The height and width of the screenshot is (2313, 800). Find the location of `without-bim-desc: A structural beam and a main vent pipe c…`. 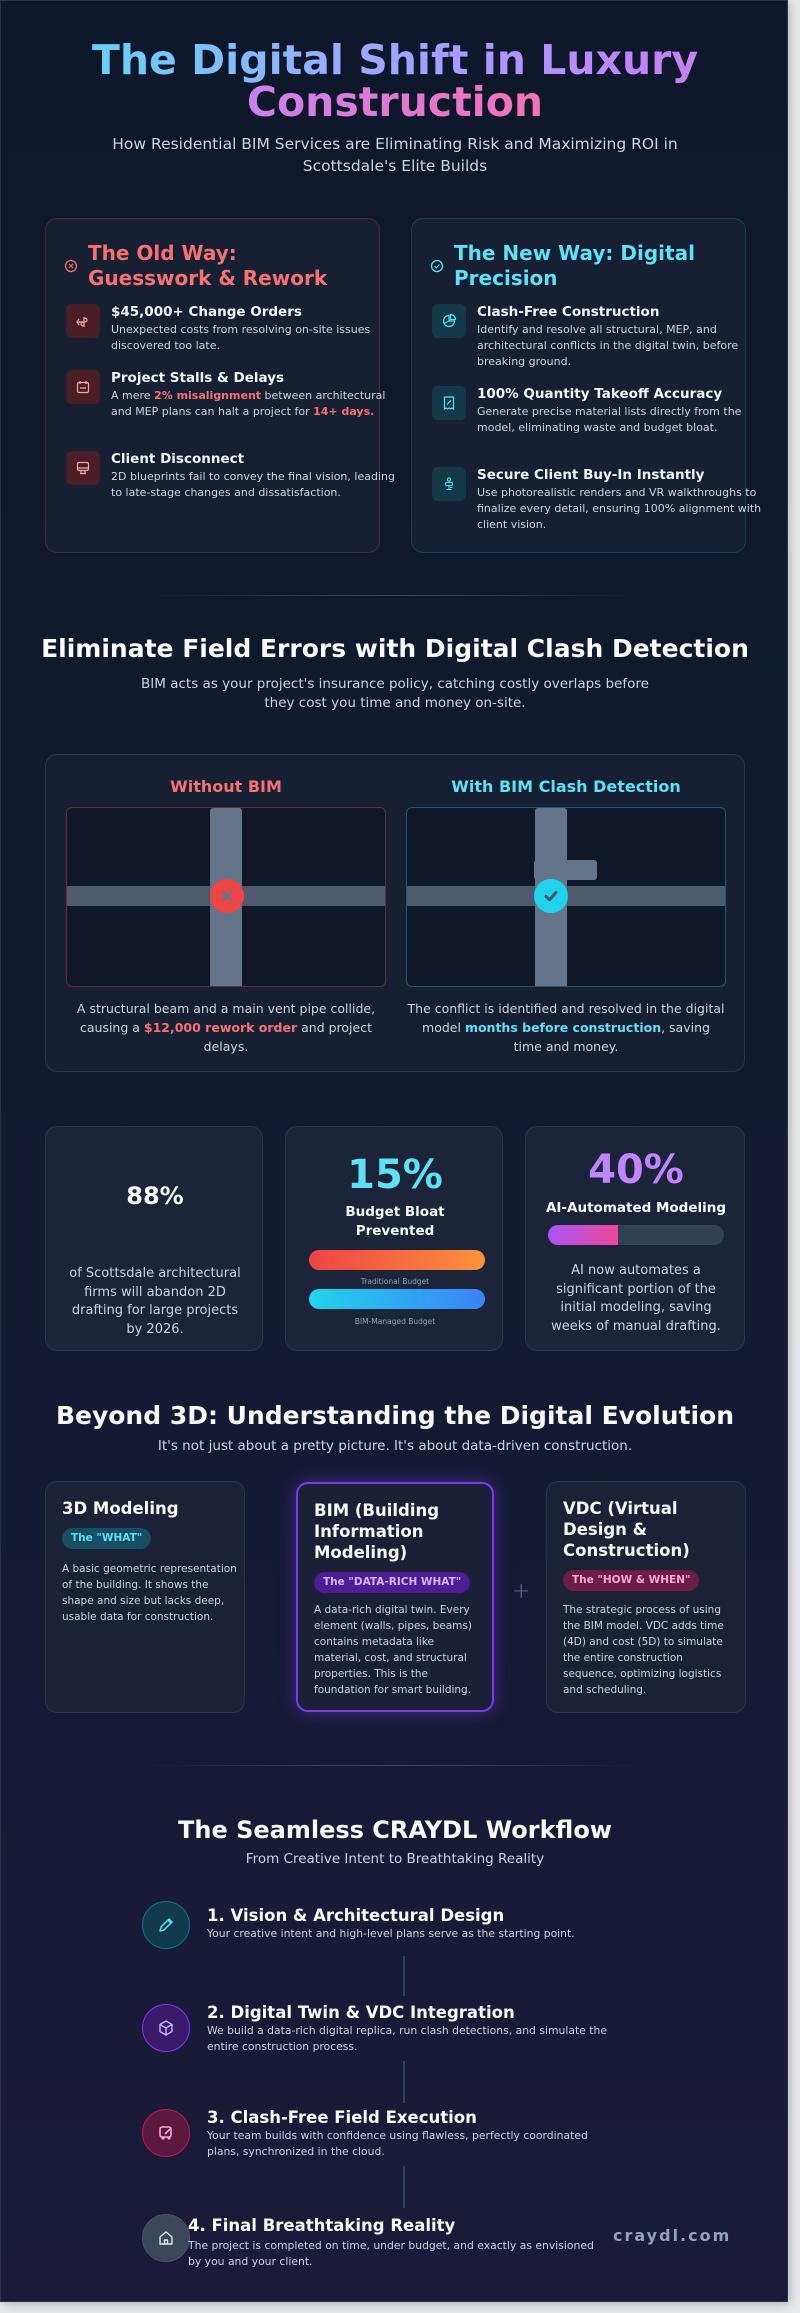

without-bim-desc: A structural beam and a main vent pipe c… is located at coordinates (226, 1027).